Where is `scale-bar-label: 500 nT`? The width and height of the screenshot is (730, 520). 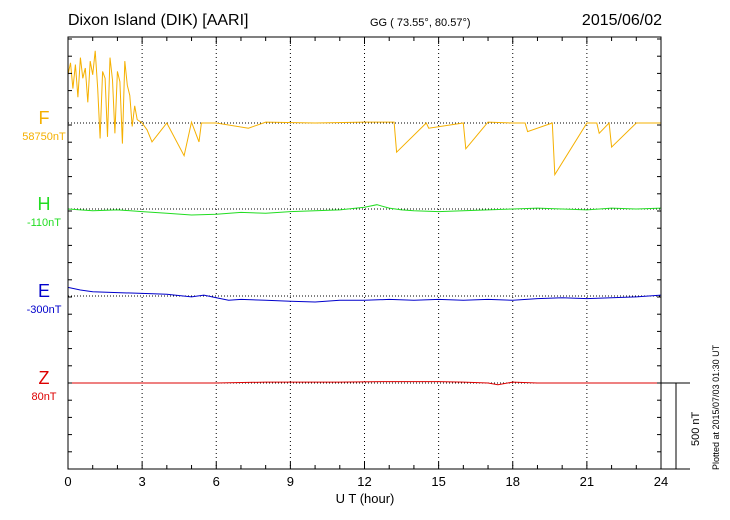
scale-bar-label: 500 nT is located at coordinates (696, 428).